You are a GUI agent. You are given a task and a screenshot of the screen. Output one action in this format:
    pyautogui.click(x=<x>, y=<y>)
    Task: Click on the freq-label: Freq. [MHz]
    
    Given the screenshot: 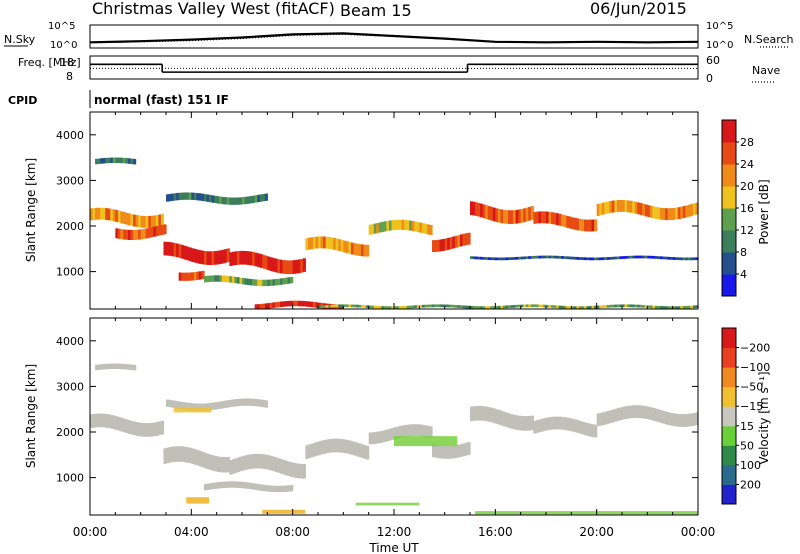 What is the action you would take?
    pyautogui.click(x=49, y=62)
    